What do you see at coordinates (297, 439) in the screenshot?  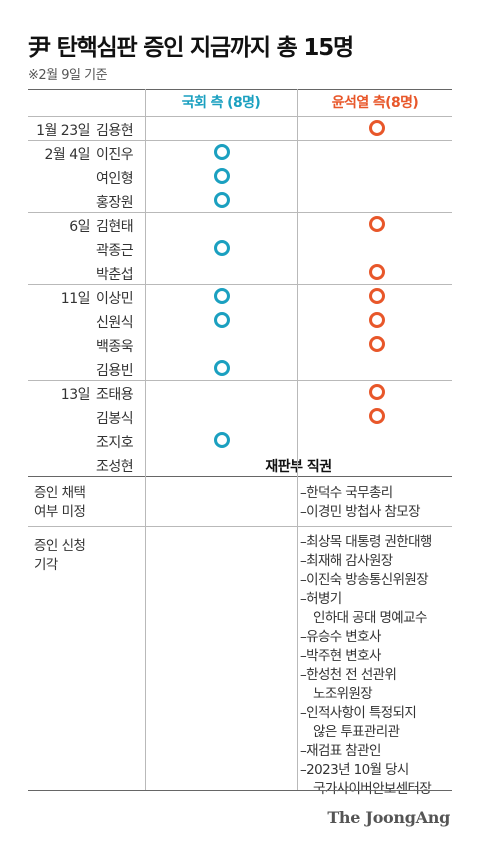 I see `column-divider-right` at bounding box center [297, 439].